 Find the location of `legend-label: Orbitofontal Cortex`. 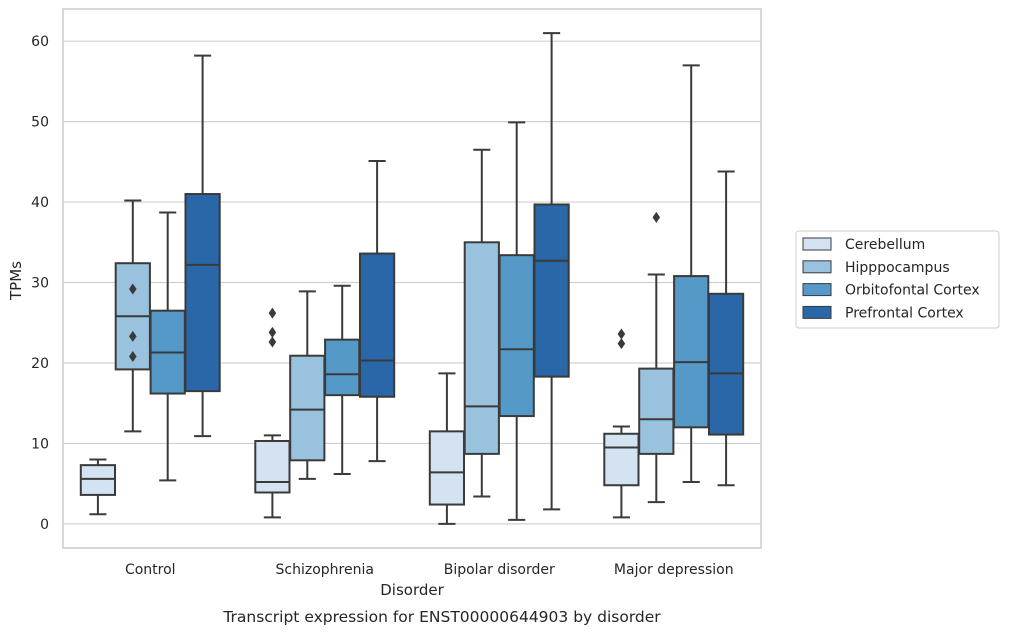

legend-label: Orbitofontal Cortex is located at coordinates (912, 291).